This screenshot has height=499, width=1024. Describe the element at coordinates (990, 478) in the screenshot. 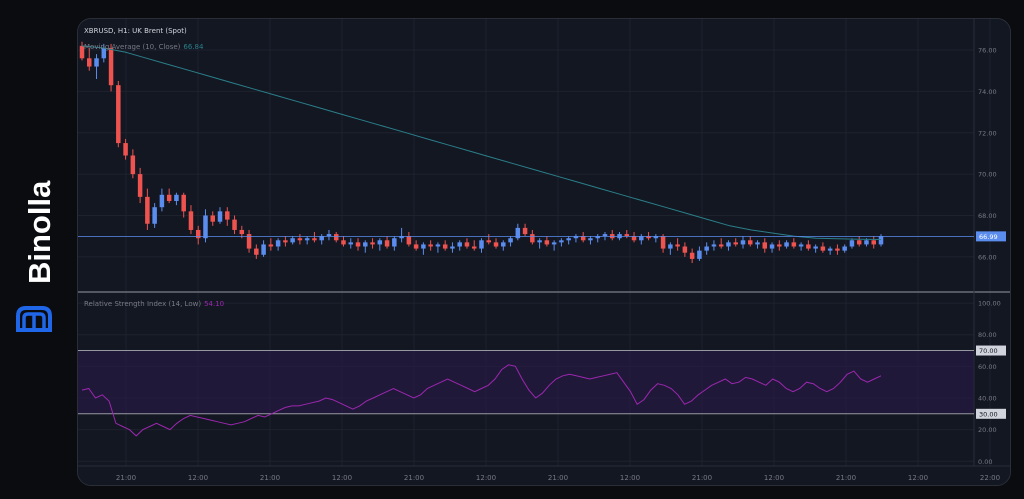

I see `x-tick-label: 22:00` at that location.